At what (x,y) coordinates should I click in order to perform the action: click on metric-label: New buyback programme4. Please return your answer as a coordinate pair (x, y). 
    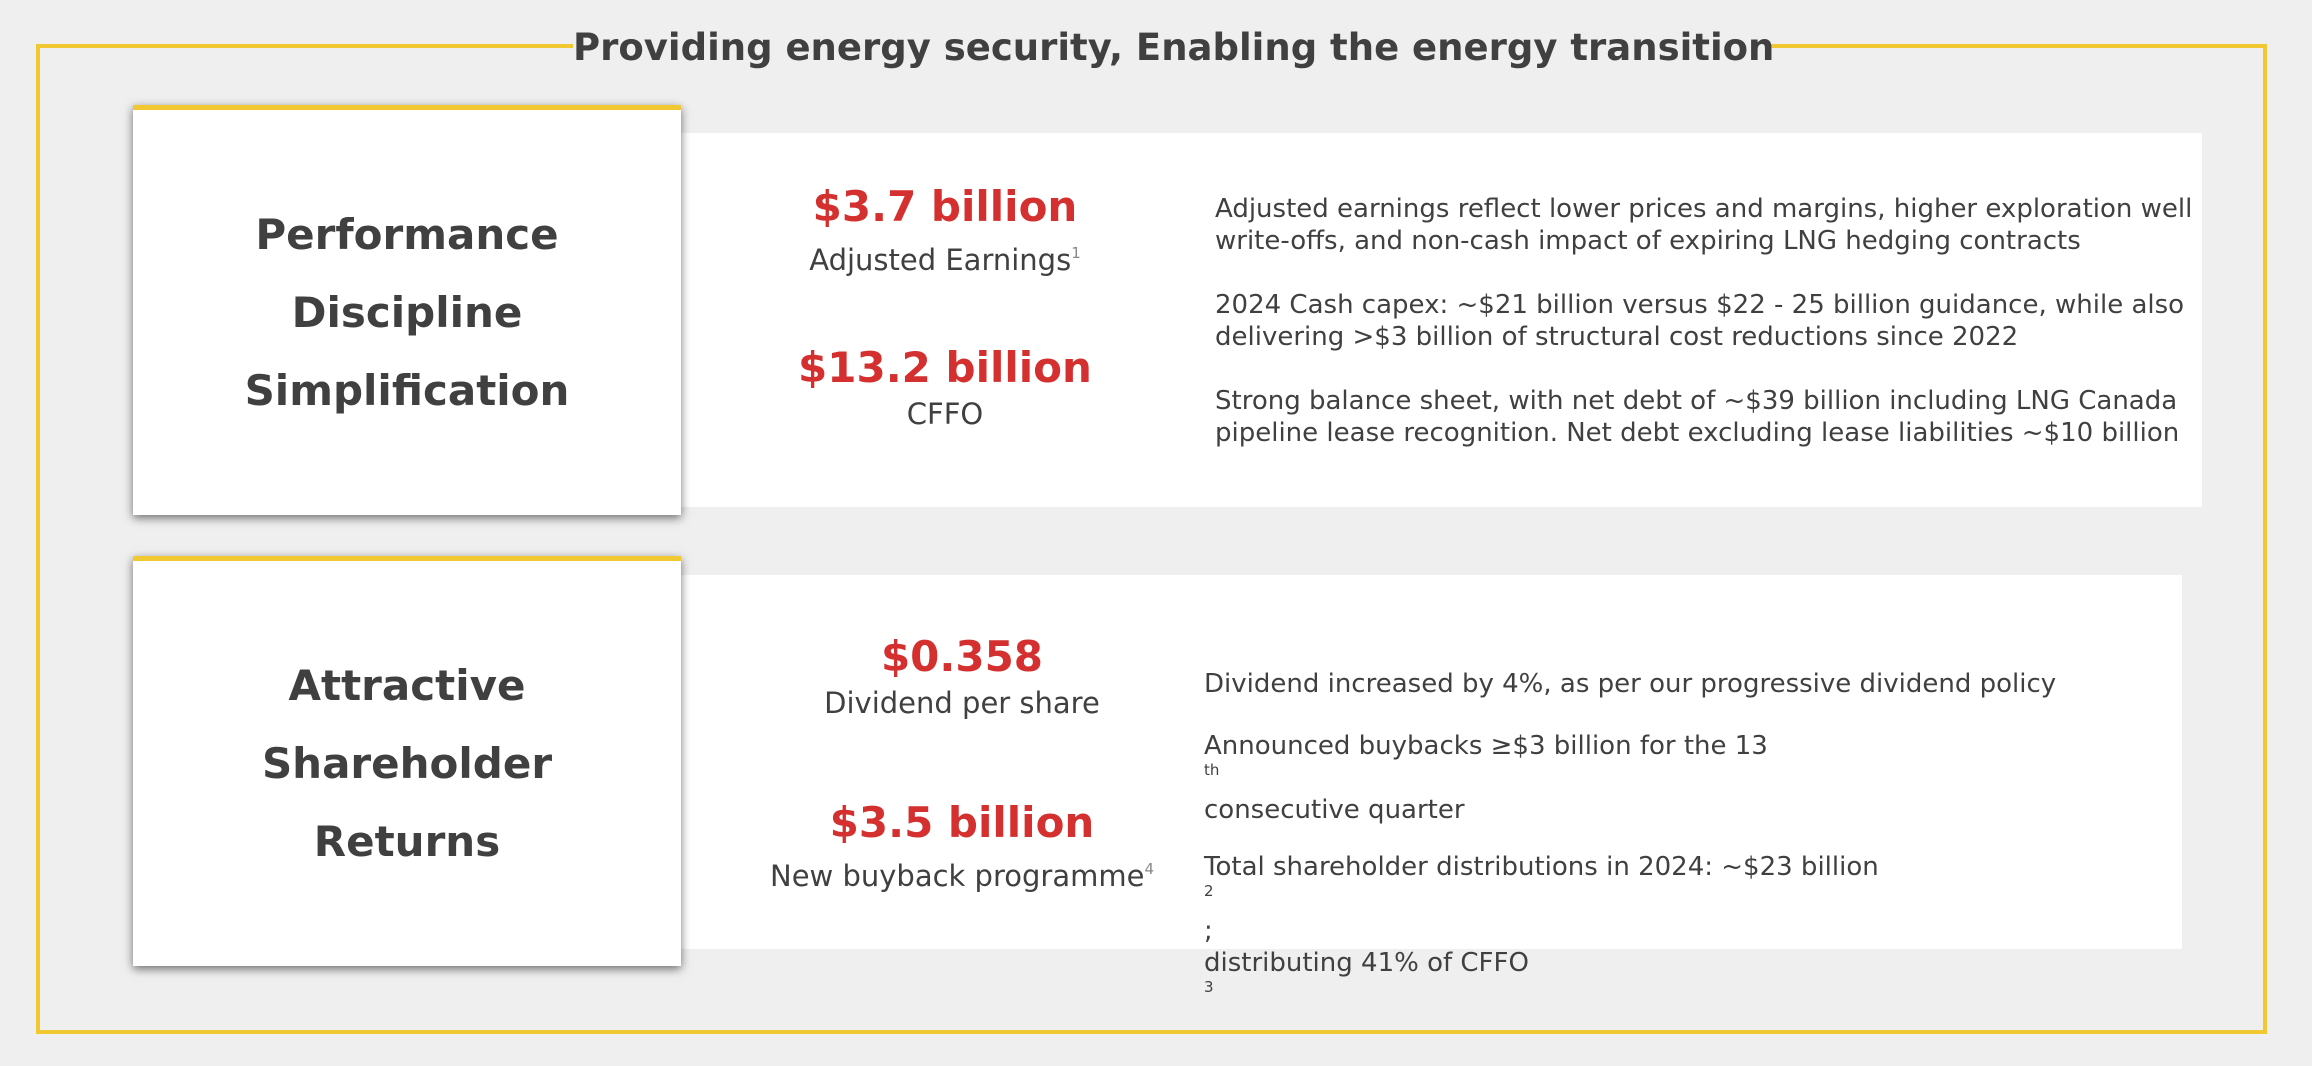
    Looking at the image, I should click on (962, 872).